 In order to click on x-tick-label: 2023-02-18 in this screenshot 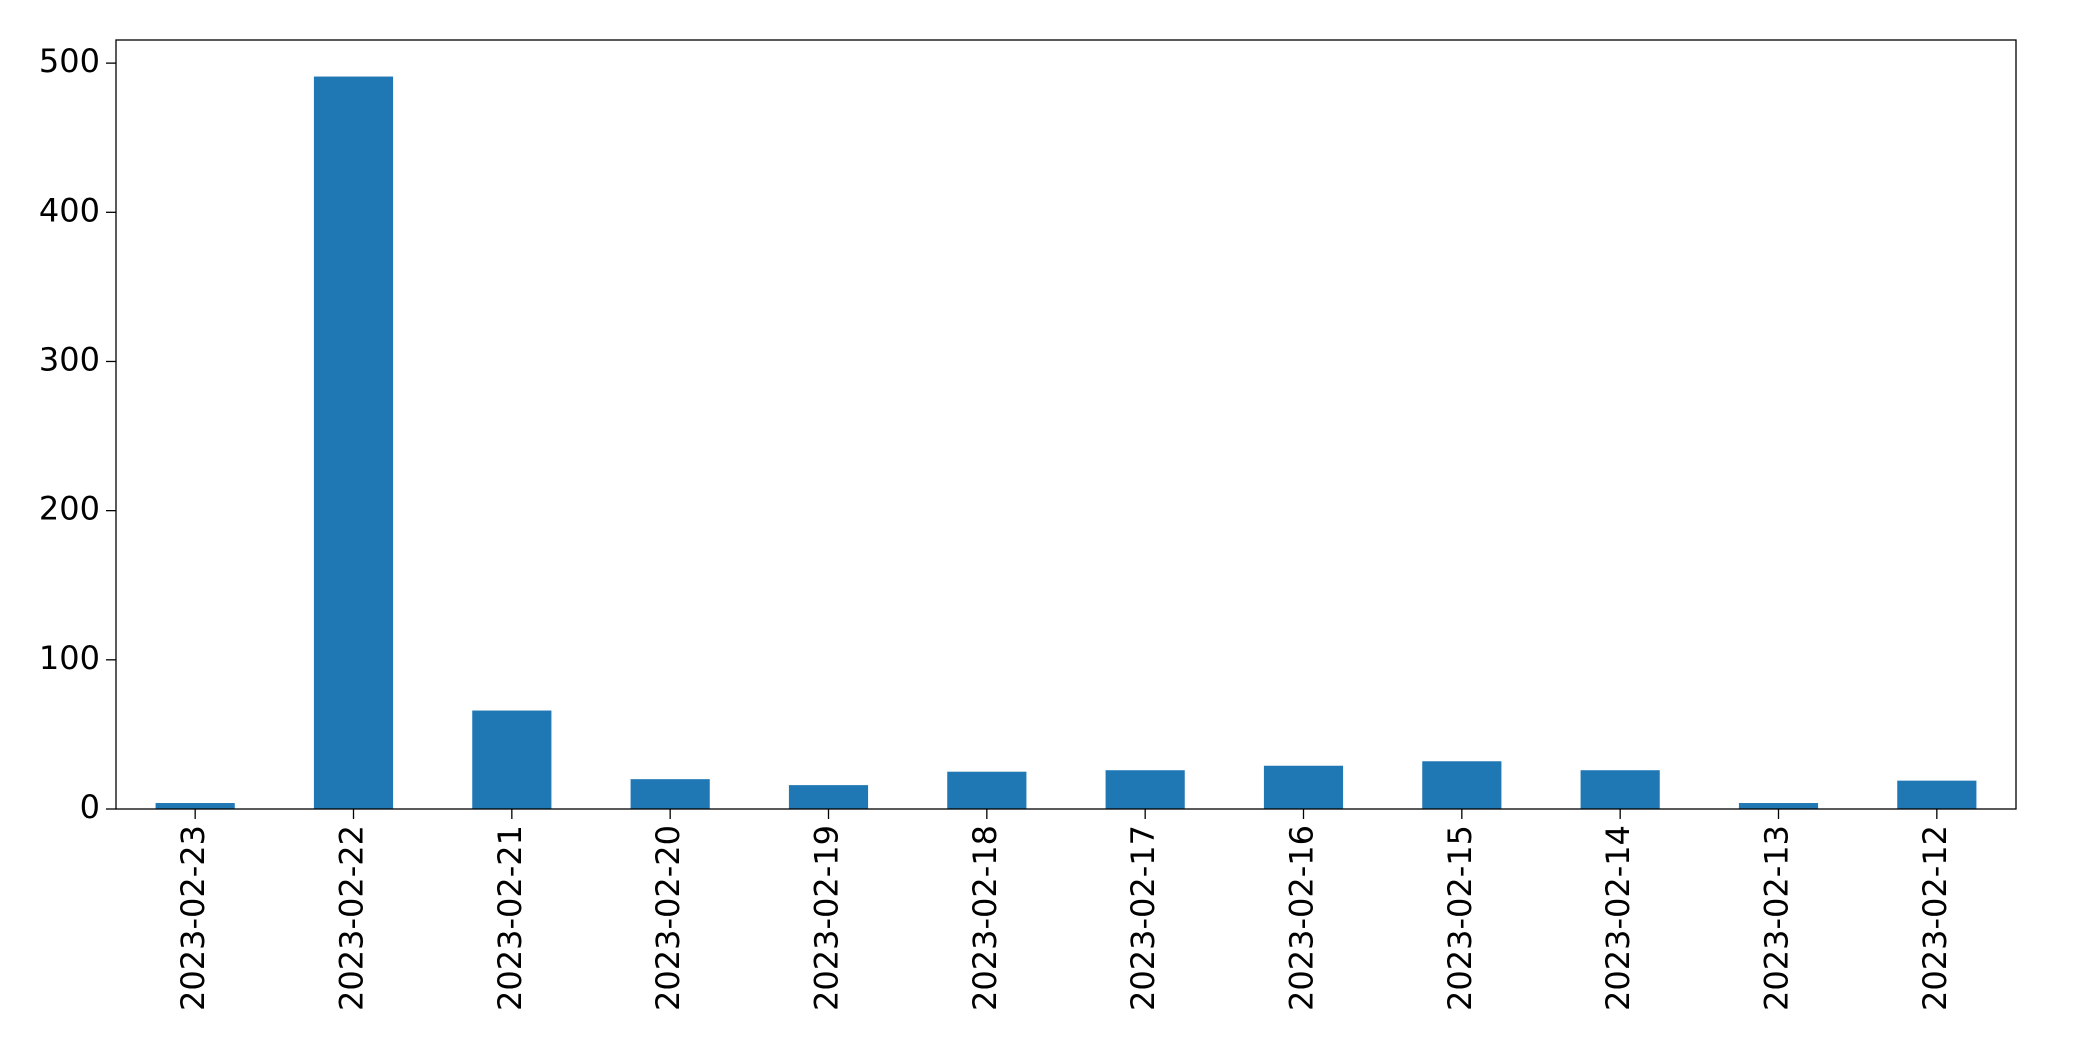, I will do `click(985, 918)`.